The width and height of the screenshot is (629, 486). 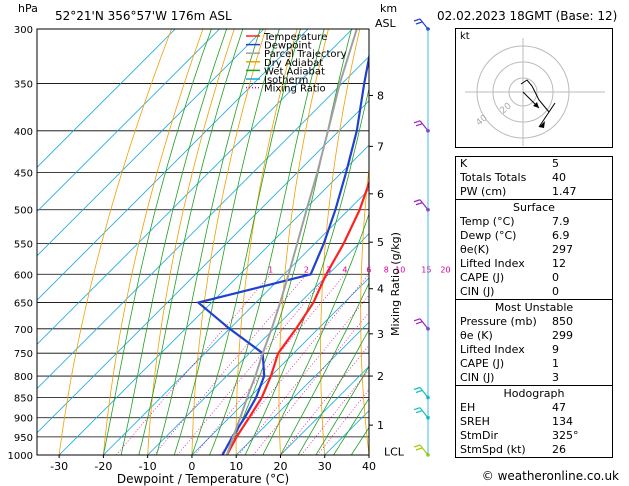 What do you see at coordinates (23, 132) in the screenshot?
I see `pressure-tick-label: 400` at bounding box center [23, 132].